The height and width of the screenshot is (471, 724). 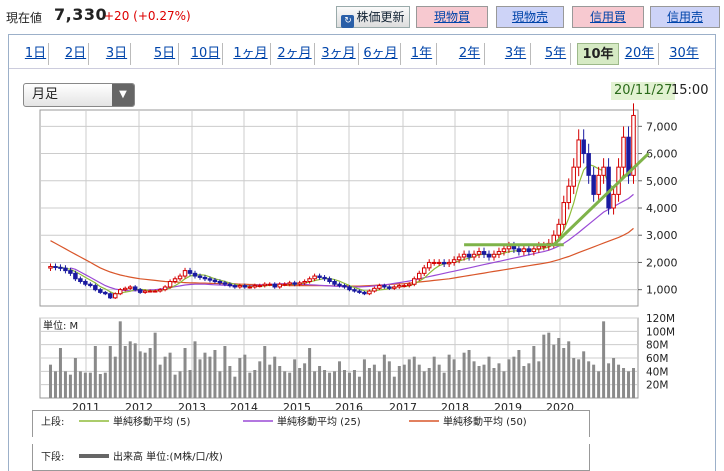 What do you see at coordinates (516, 54) in the screenshot?
I see `tab-12: 3年` at bounding box center [516, 54].